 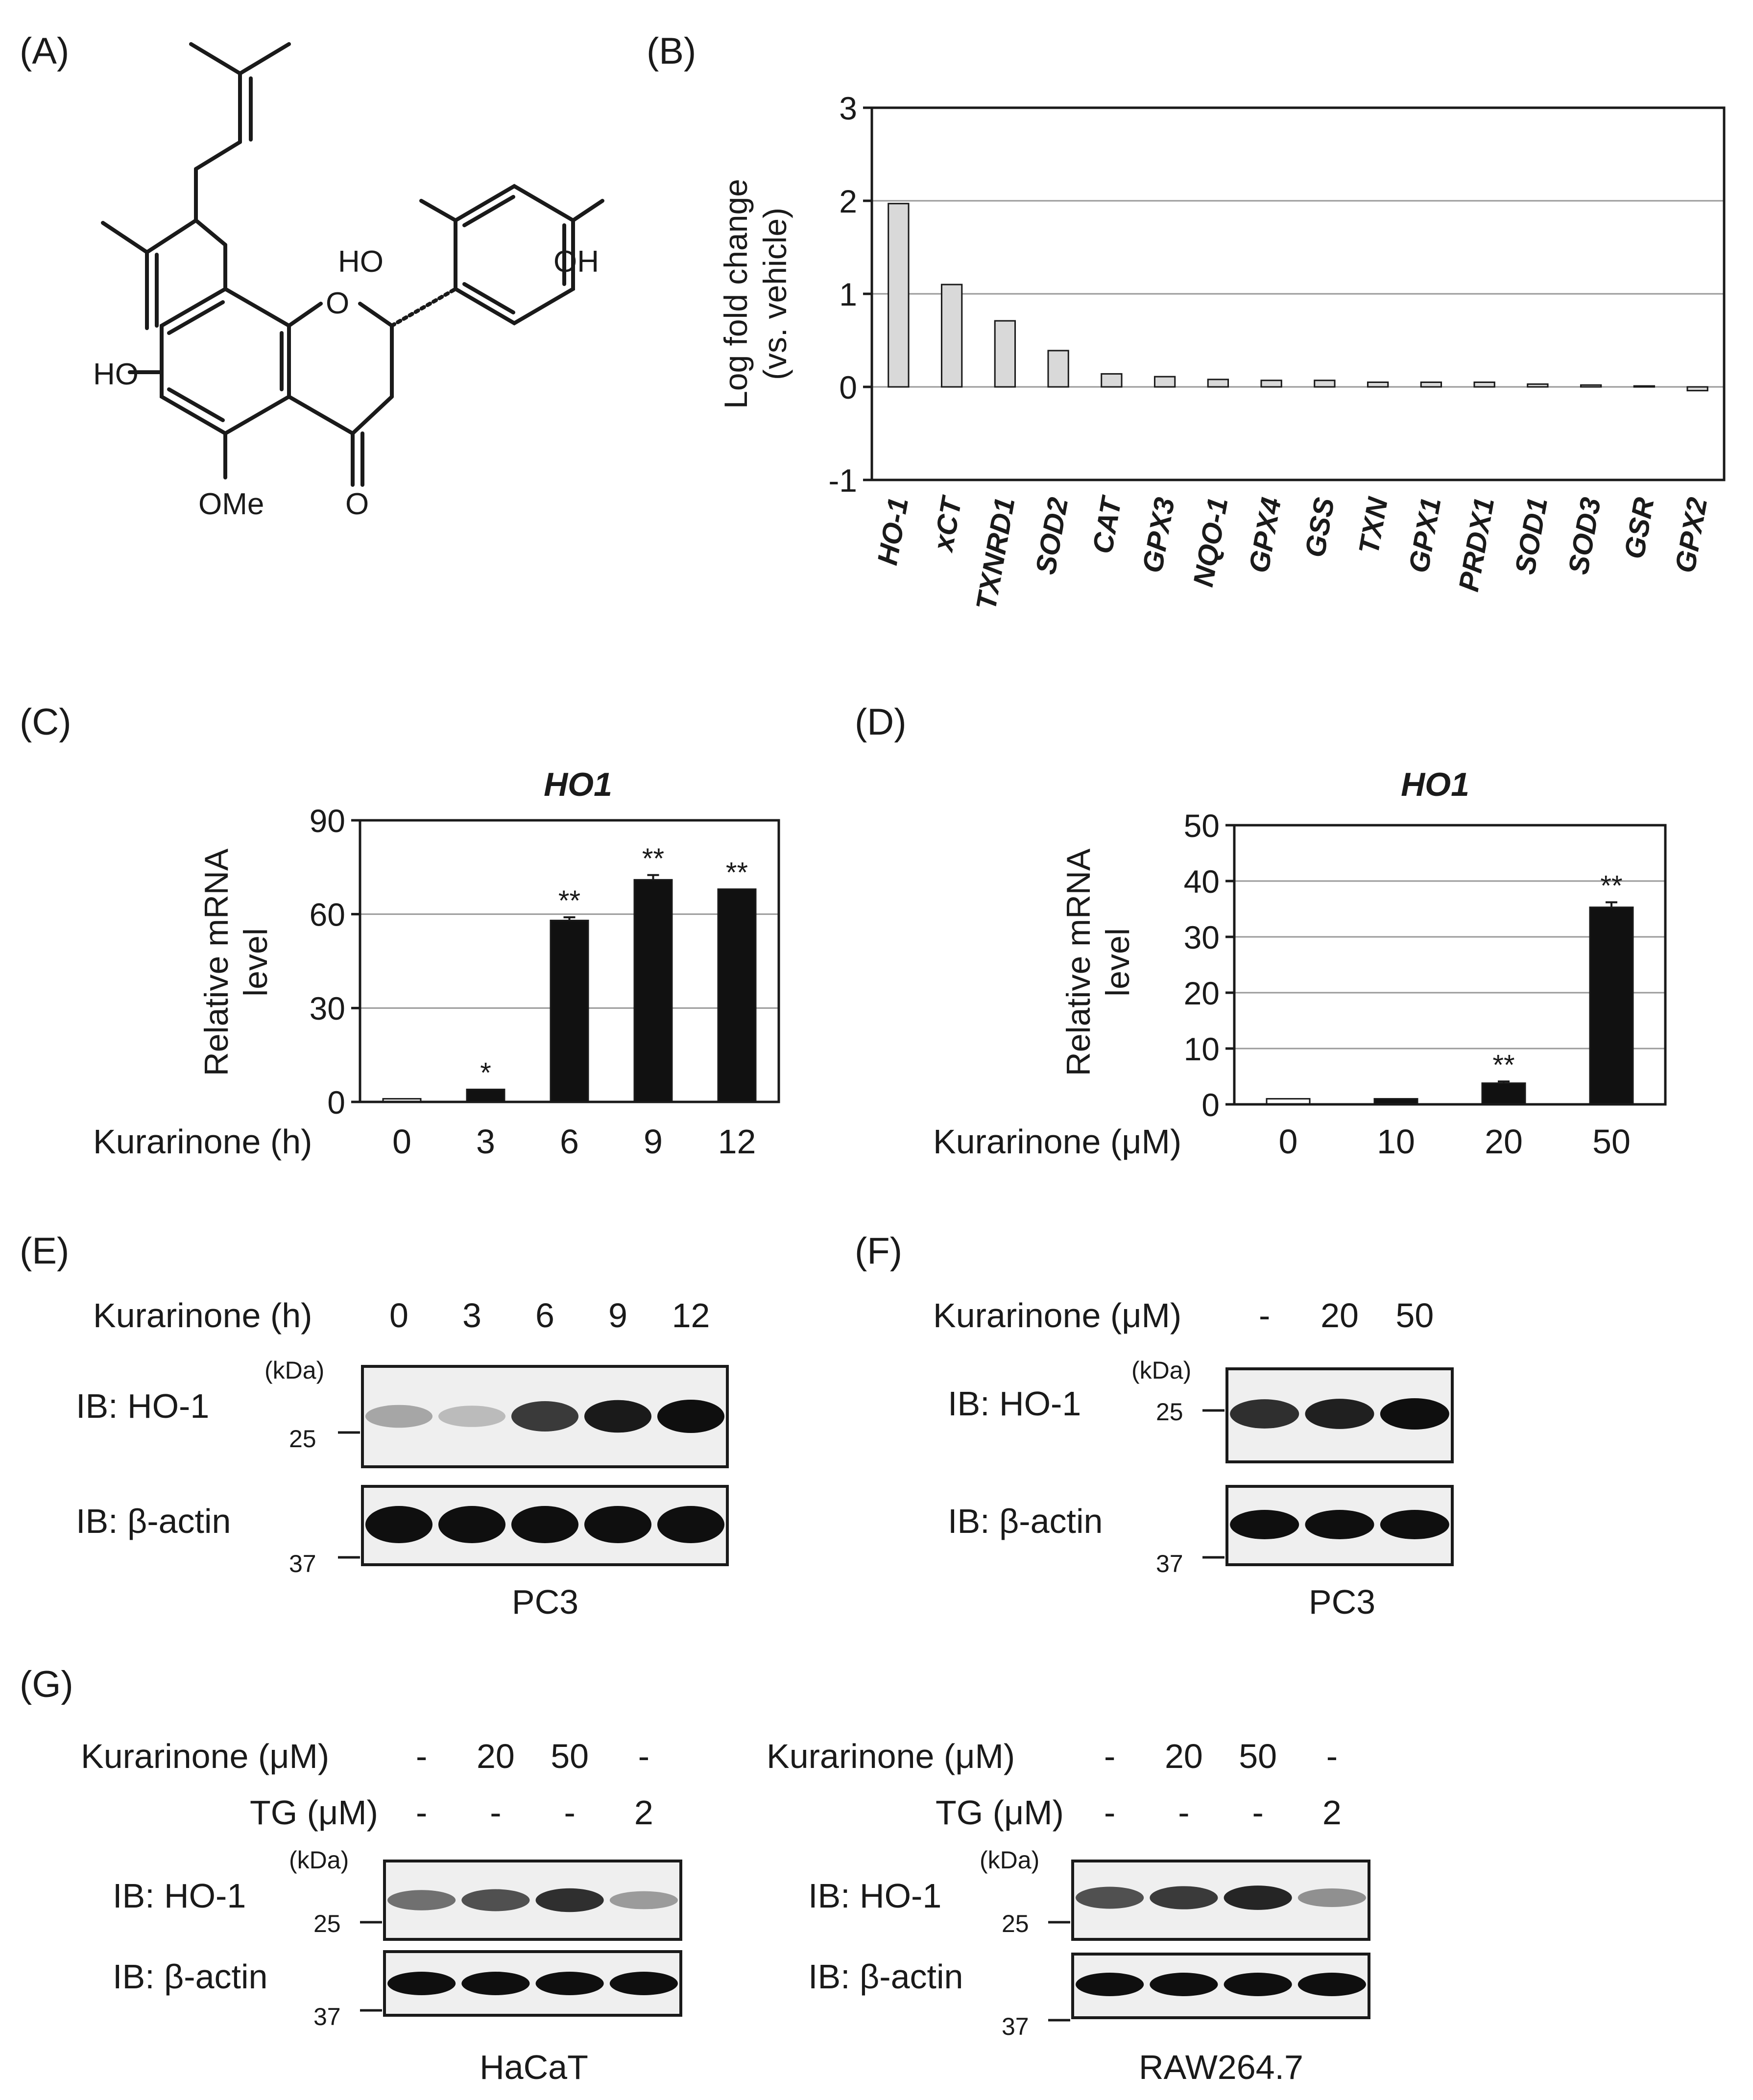 I want to click on x-tick-label: 0, so click(x=1288, y=1142).